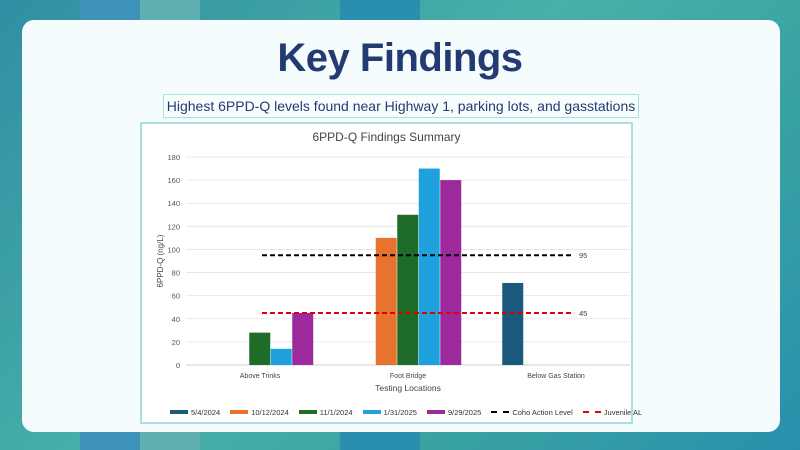 This screenshot has width=800, height=450. Describe the element at coordinates (386, 137) in the screenshot. I see `chart-title: 6PPD-Q Findings Summary` at that location.